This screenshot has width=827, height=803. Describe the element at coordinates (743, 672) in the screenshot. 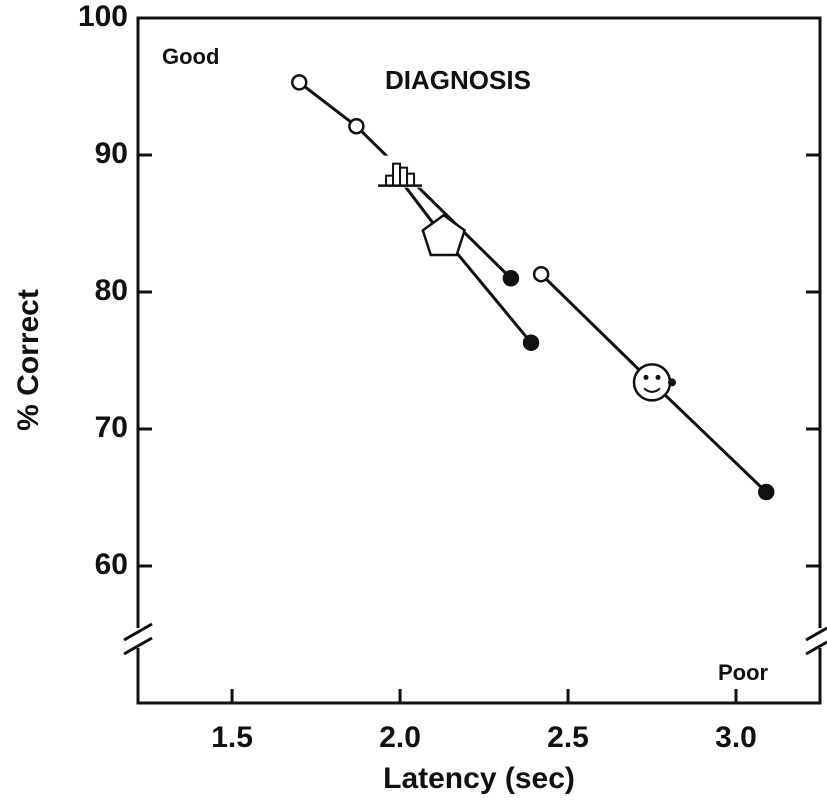

I see `annotation: Poor` at that location.